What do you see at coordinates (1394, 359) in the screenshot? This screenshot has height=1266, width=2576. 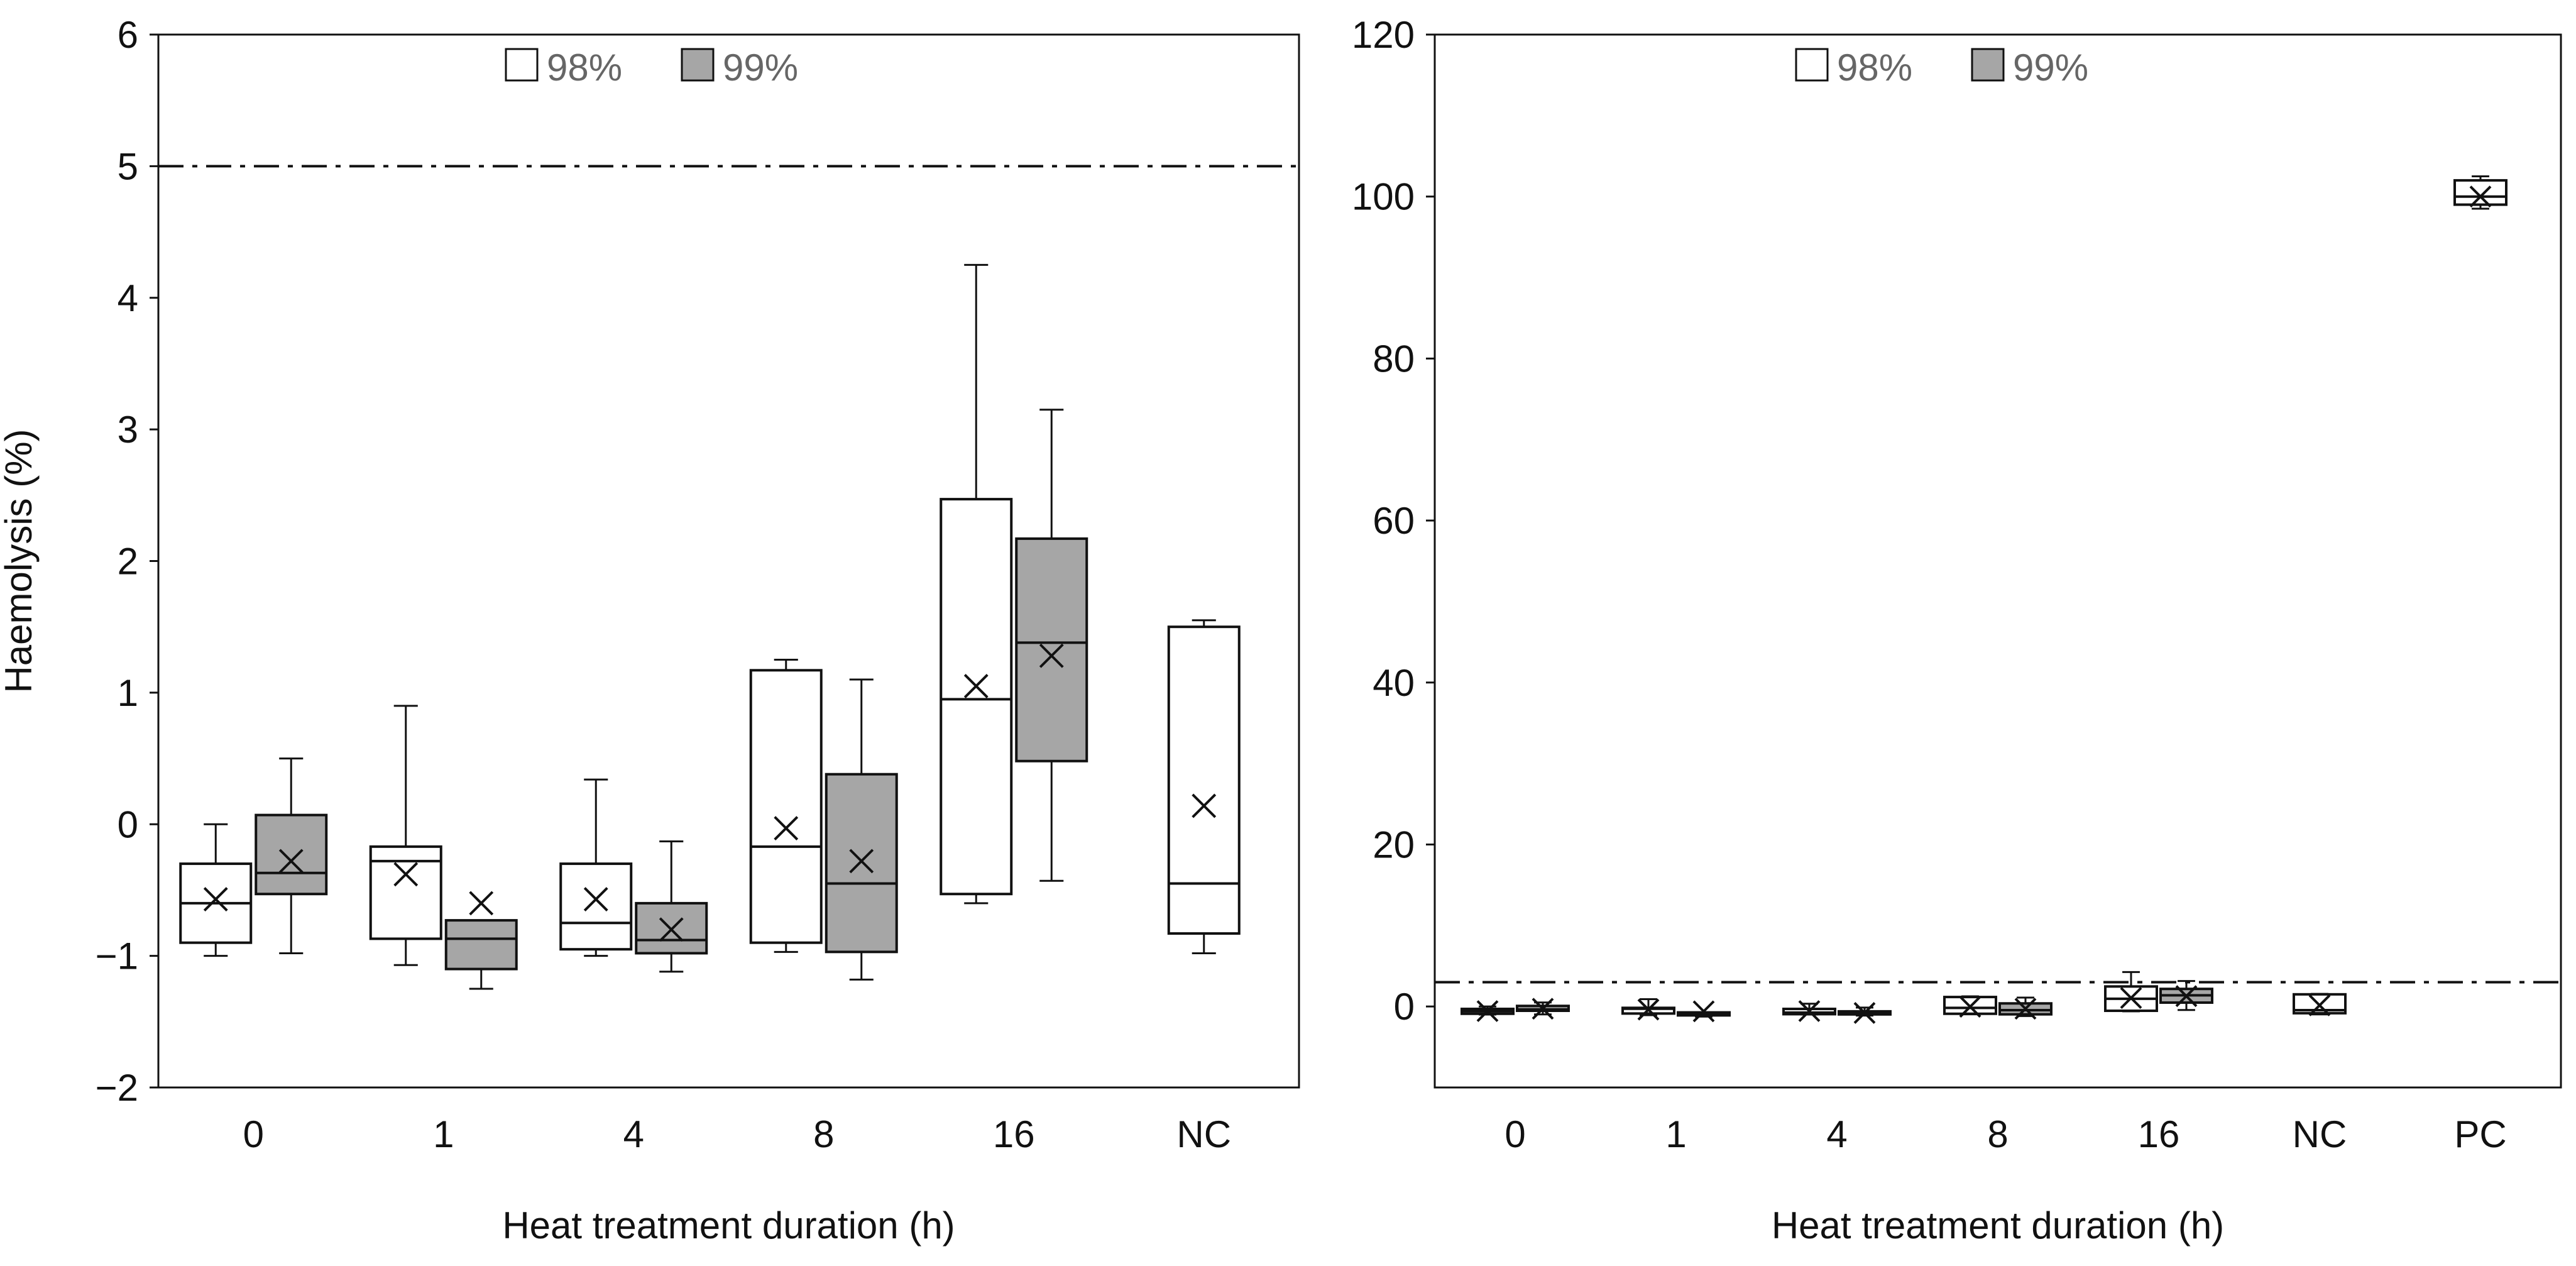 I see `y-tick-label: 80` at bounding box center [1394, 359].